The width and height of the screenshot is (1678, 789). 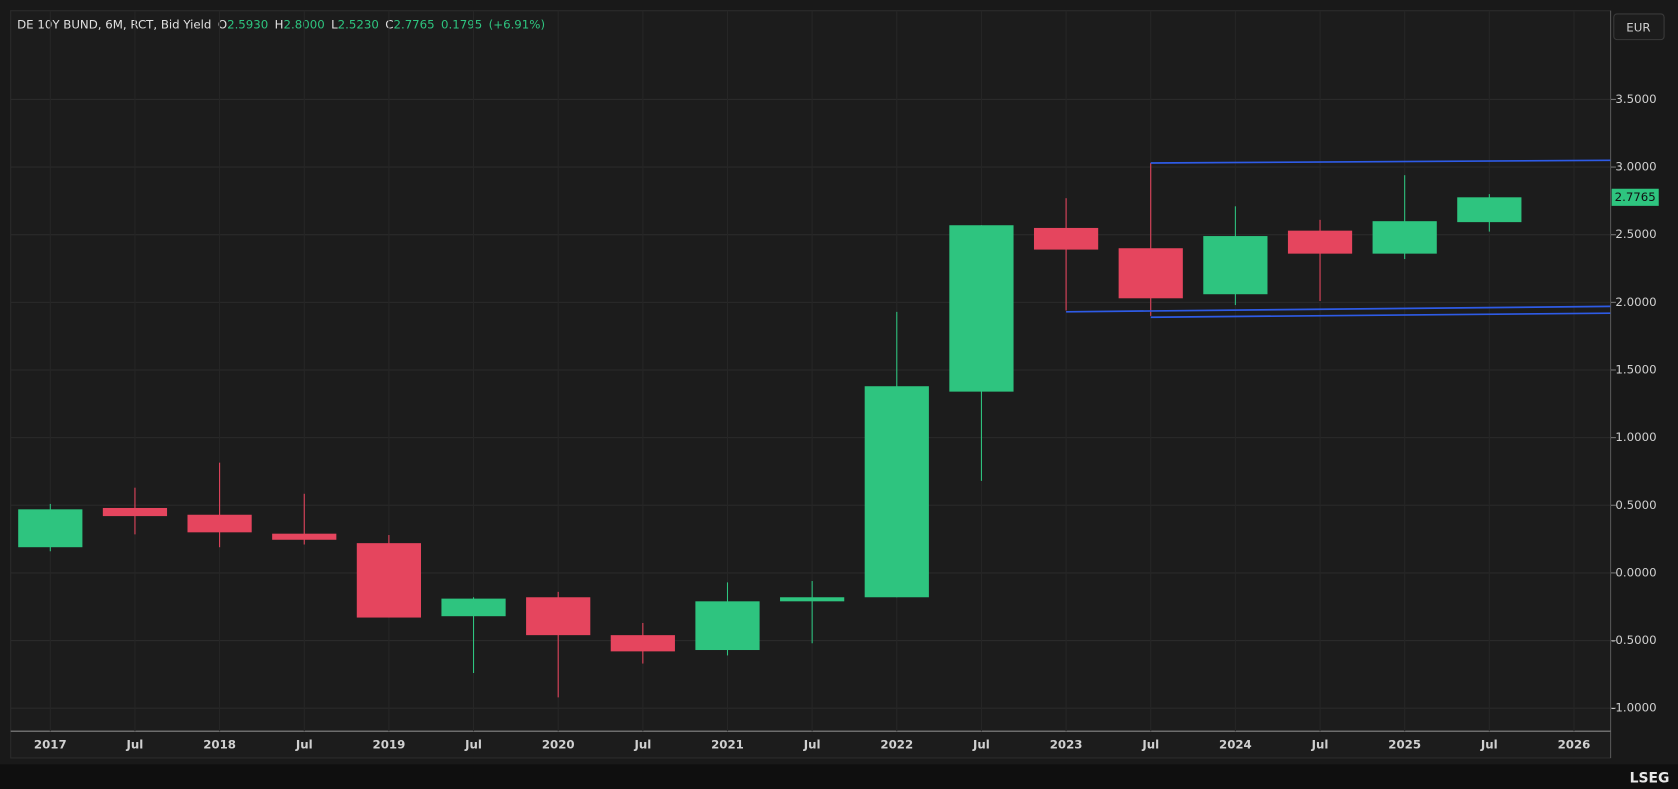 What do you see at coordinates (461, 24) in the screenshot?
I see `header-change: 0.1795` at bounding box center [461, 24].